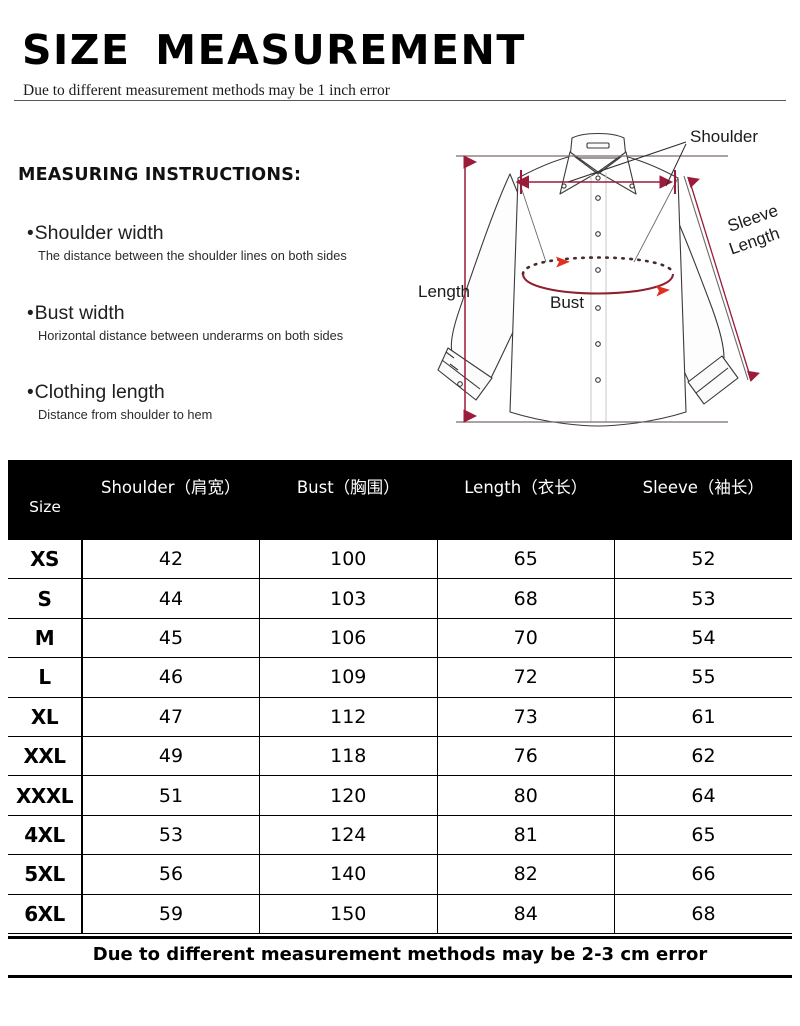 The height and width of the screenshot is (1026, 800). Describe the element at coordinates (526, 500) in the screenshot. I see `column-header-length: Length（衣长）` at that location.